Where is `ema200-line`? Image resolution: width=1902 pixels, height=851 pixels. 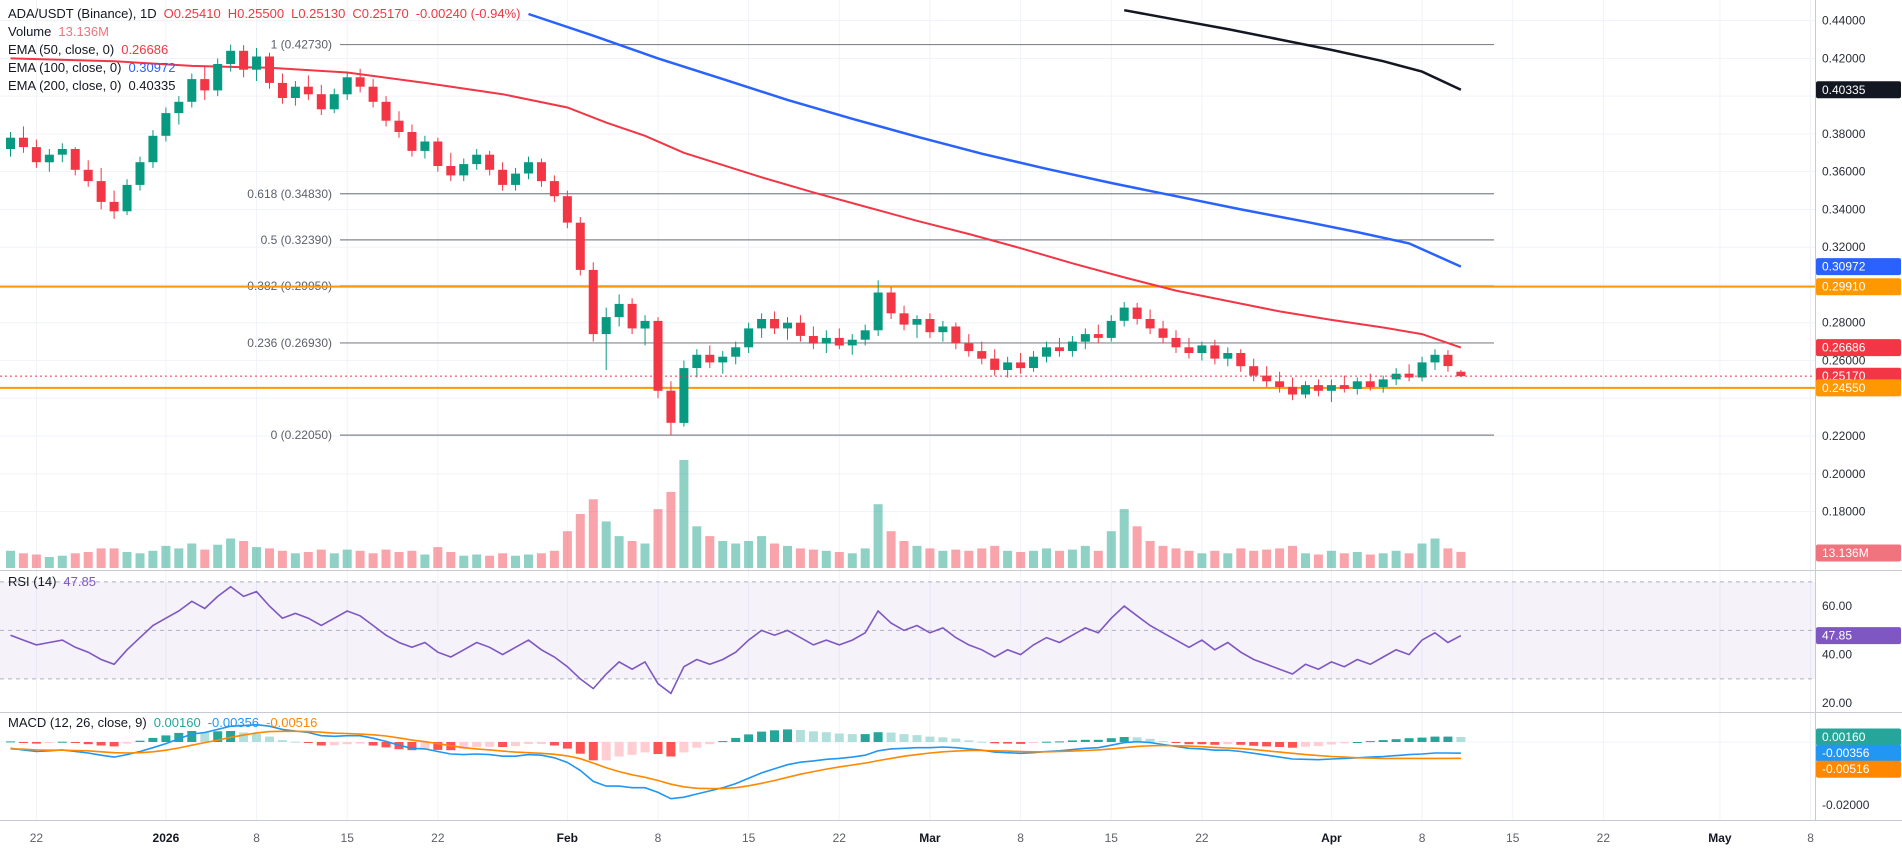 ema200-line is located at coordinates (1292, 49).